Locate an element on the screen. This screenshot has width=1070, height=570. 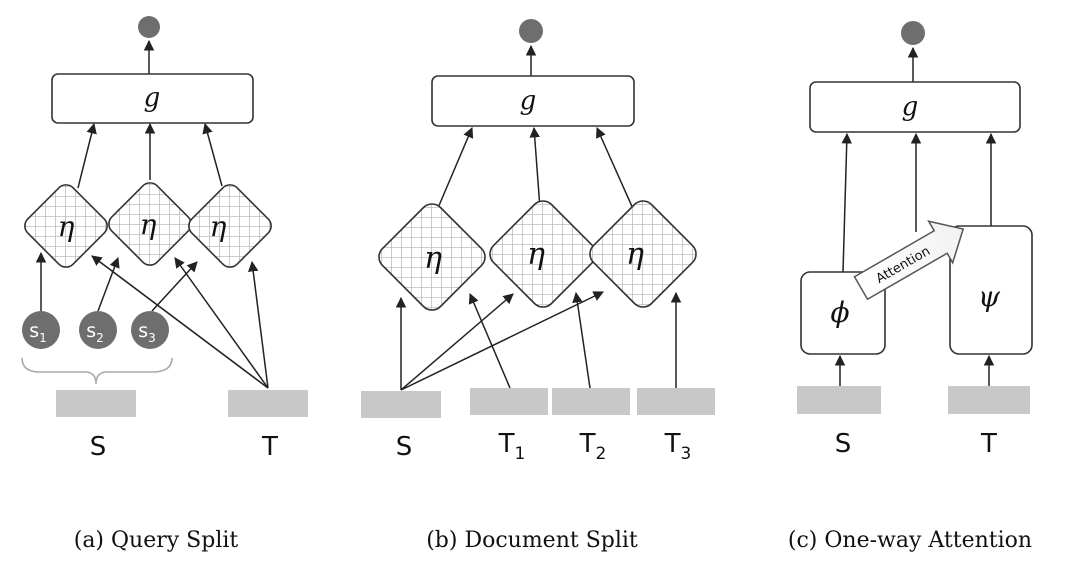
arrow-eta1-to-g is located at coordinates (87, 155).